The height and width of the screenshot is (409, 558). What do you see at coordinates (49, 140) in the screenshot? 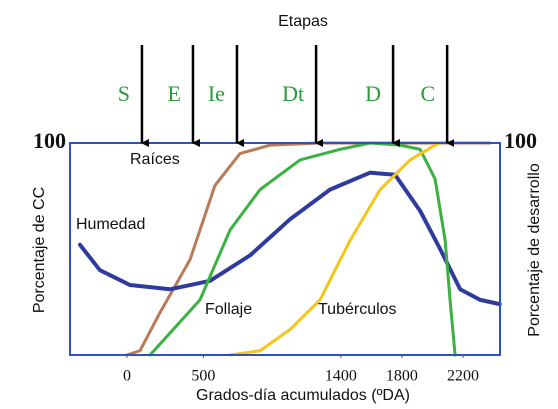
I see `y-tick-label: 100` at bounding box center [49, 140].